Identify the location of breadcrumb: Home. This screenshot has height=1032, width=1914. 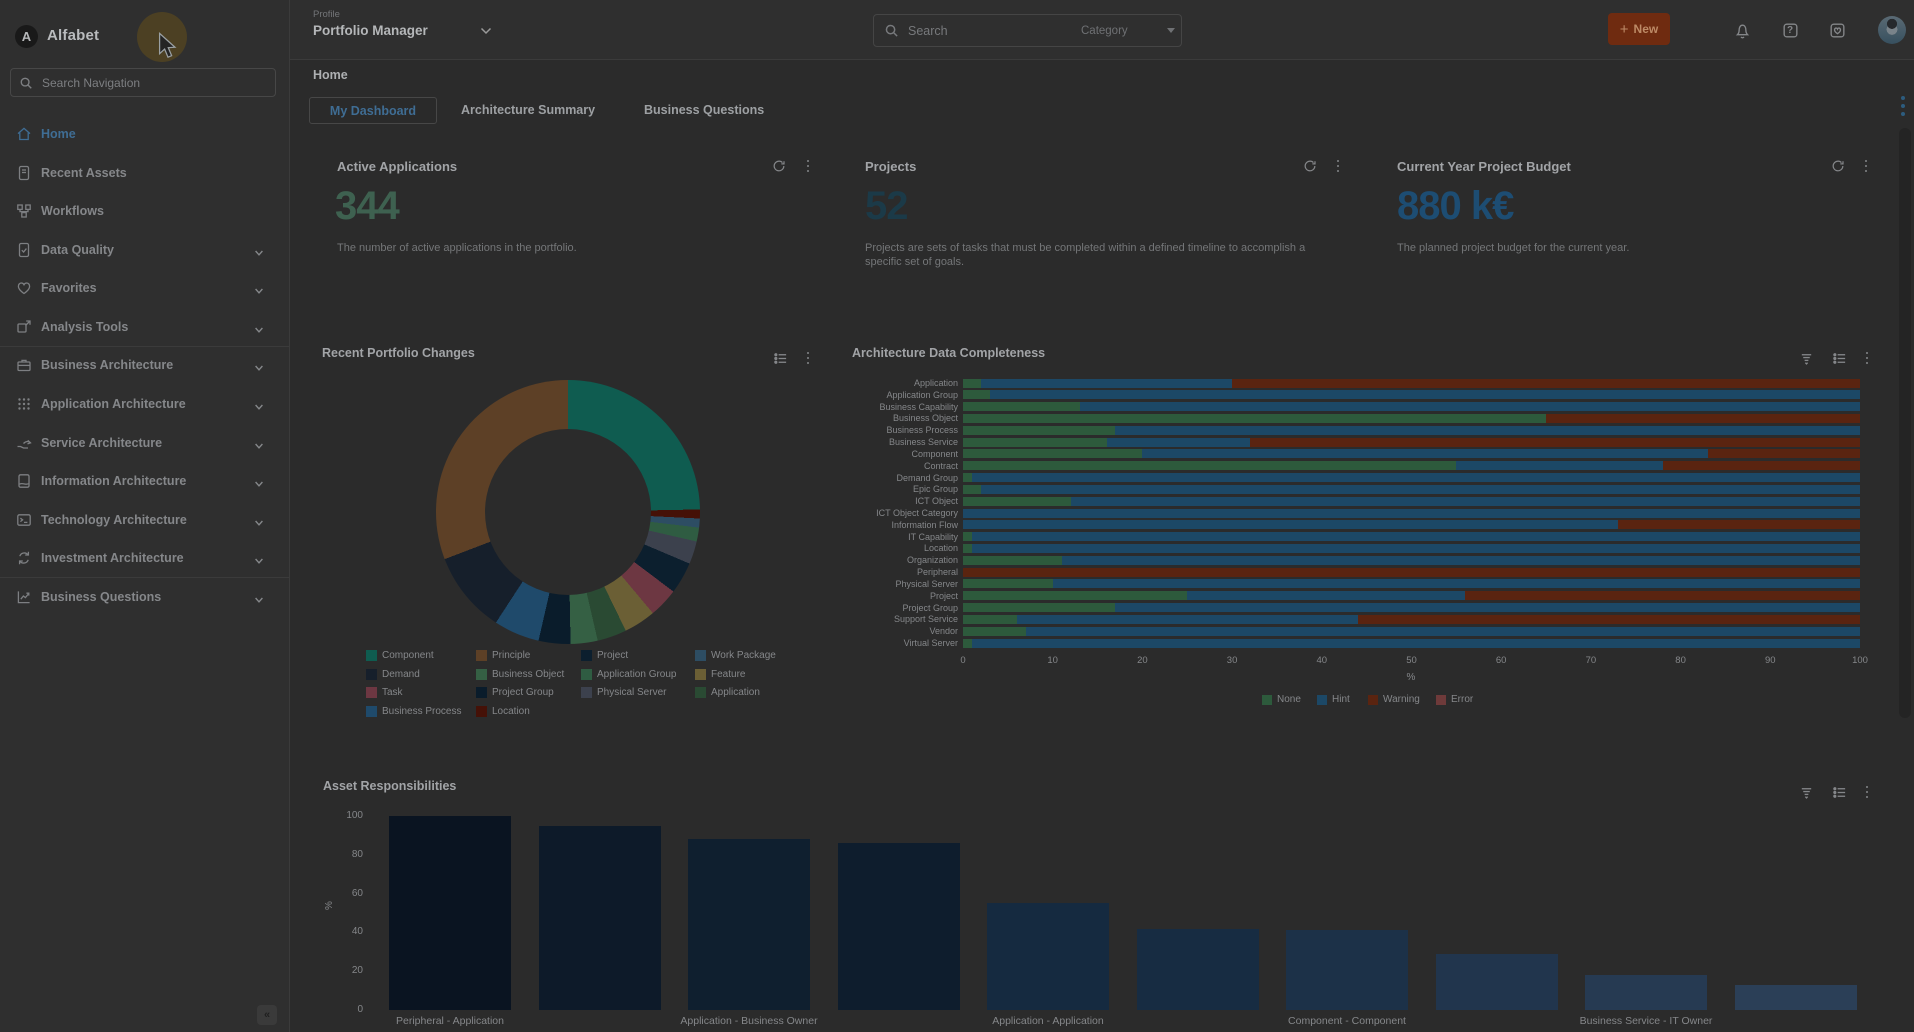
(330, 75).